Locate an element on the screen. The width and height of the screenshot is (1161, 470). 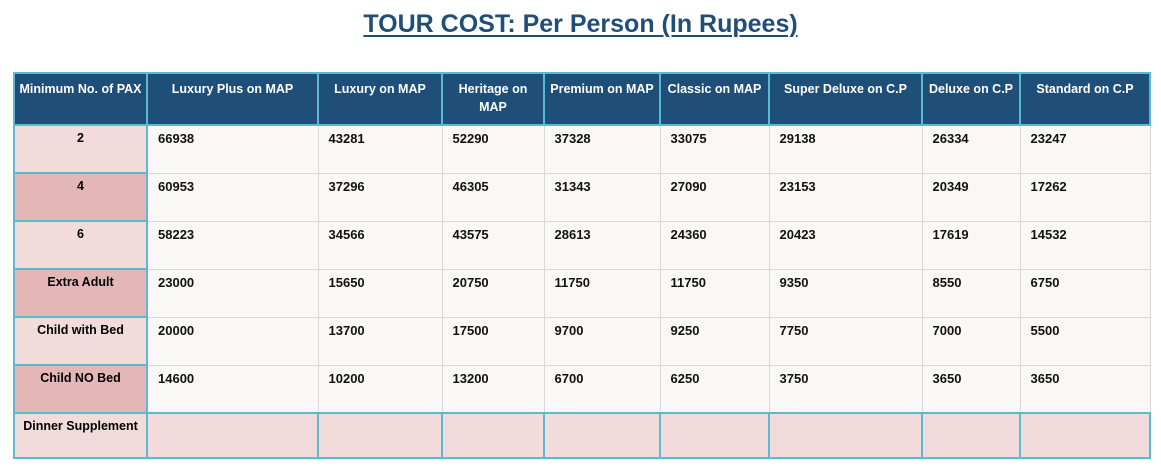
data-cell: 14600 is located at coordinates (232, 389).